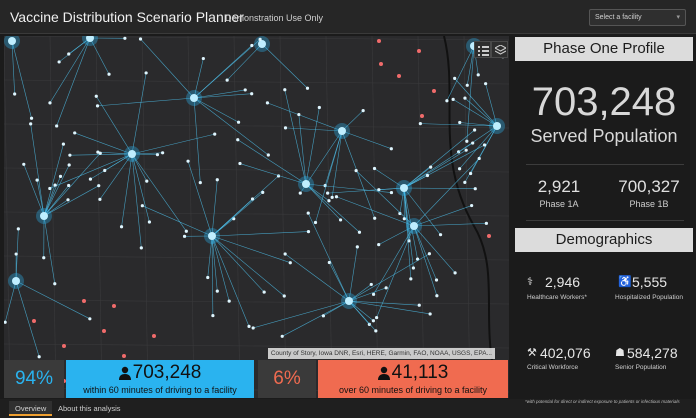 This screenshot has width=696, height=418. I want to click on facility-select-value: Select a facility, so click(618, 17).